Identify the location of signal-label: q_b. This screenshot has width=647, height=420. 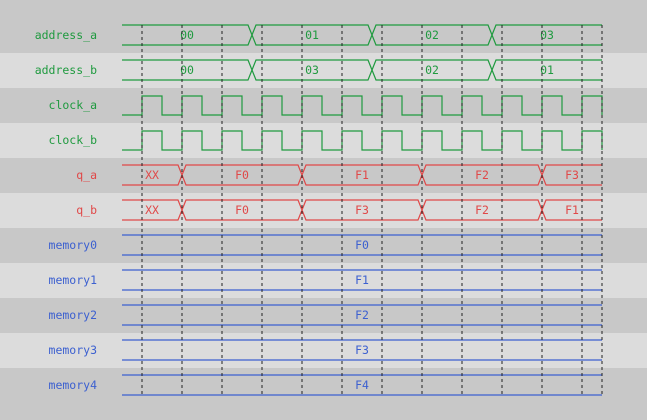
(86, 210).